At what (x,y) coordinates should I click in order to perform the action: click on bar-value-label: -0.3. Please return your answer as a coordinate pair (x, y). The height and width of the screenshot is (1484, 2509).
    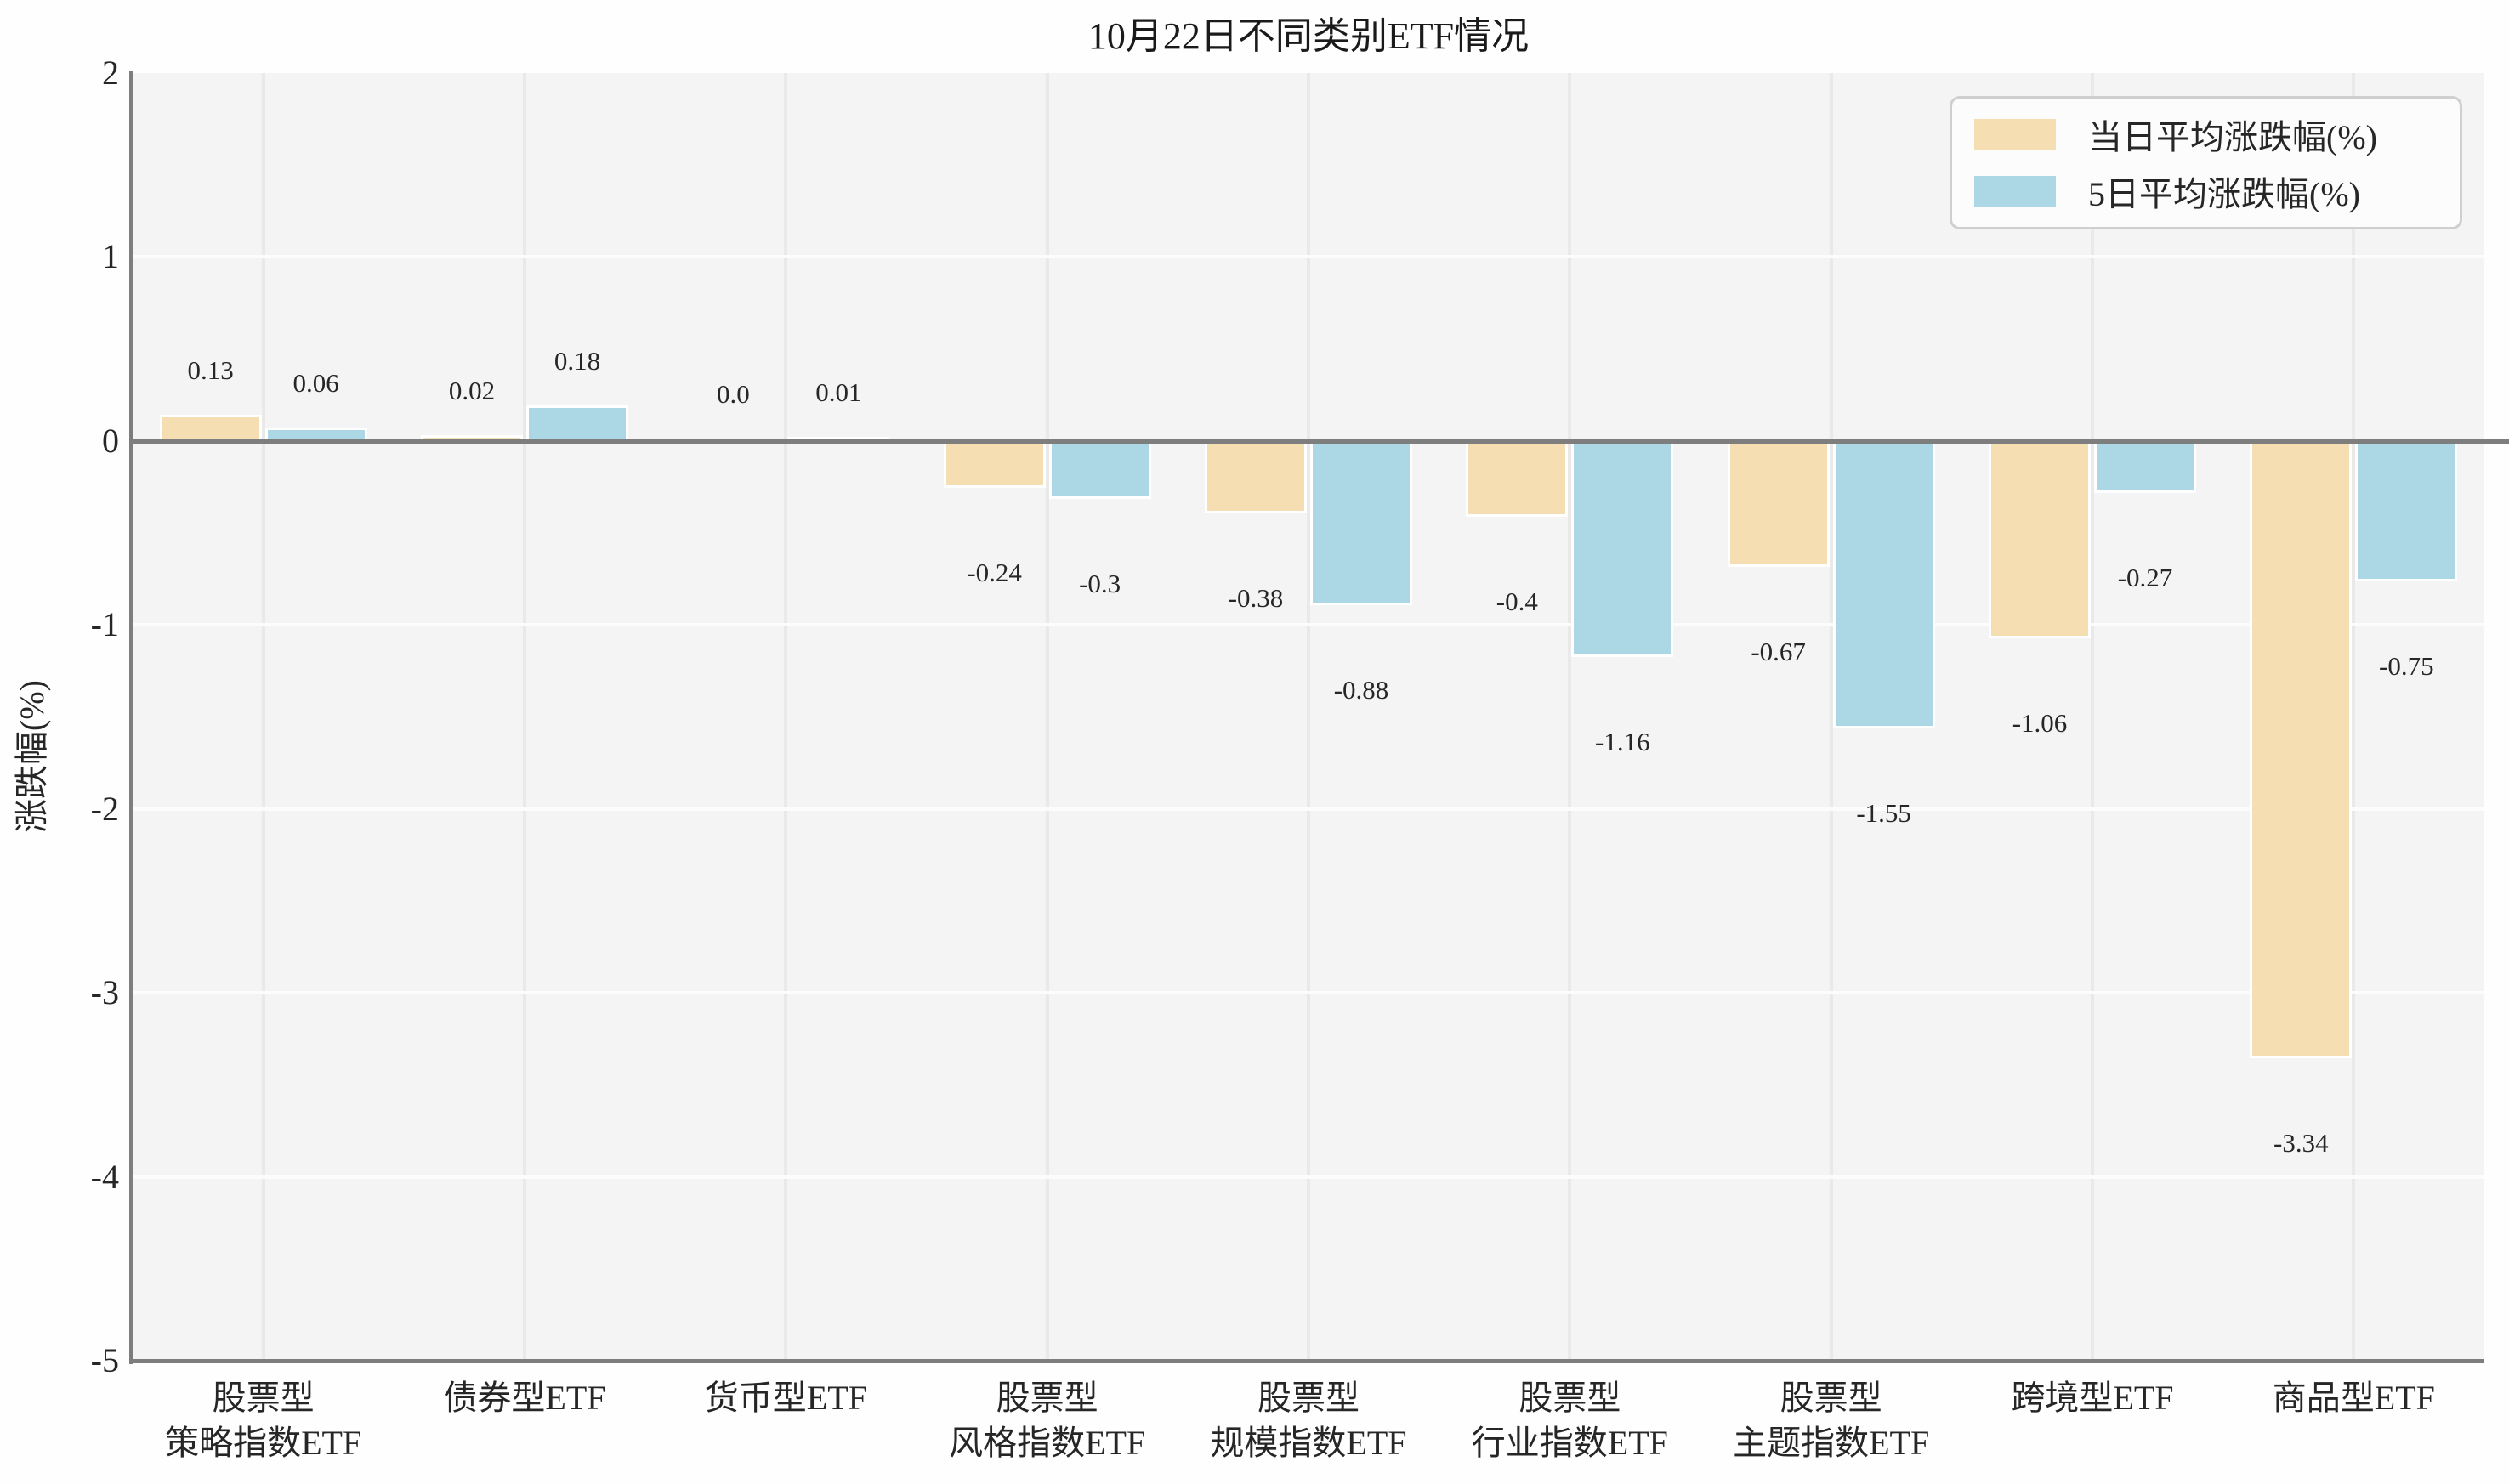
    Looking at the image, I should click on (1100, 583).